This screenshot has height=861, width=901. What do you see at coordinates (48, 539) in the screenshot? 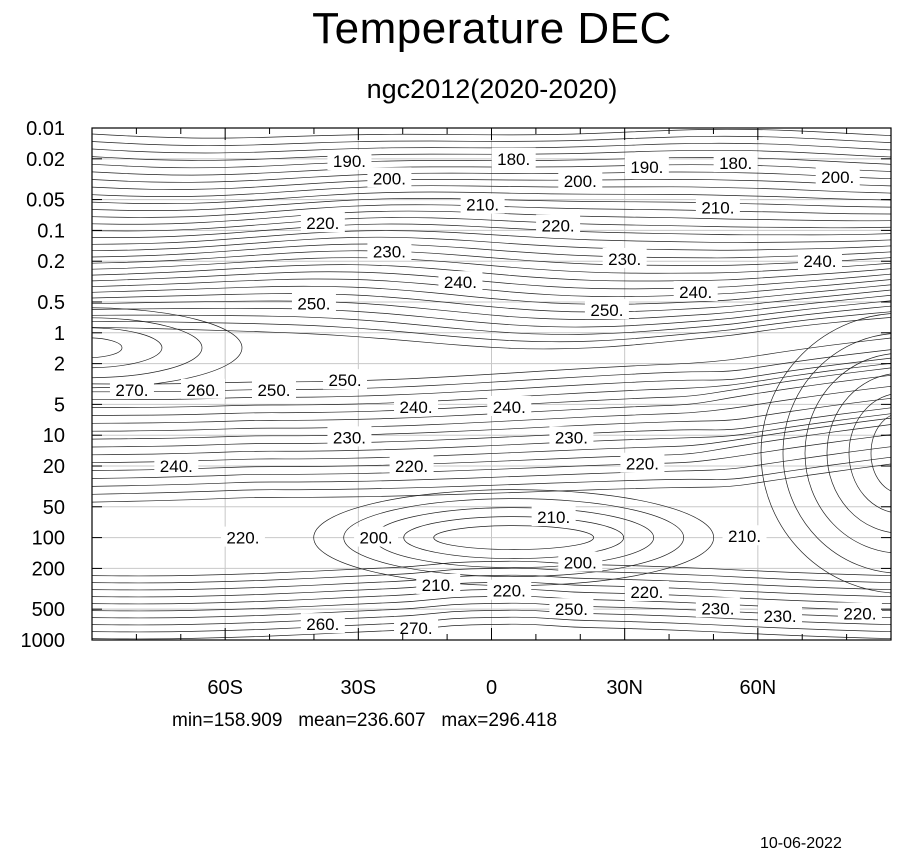
I see `y-tick-label: 100` at bounding box center [48, 539].